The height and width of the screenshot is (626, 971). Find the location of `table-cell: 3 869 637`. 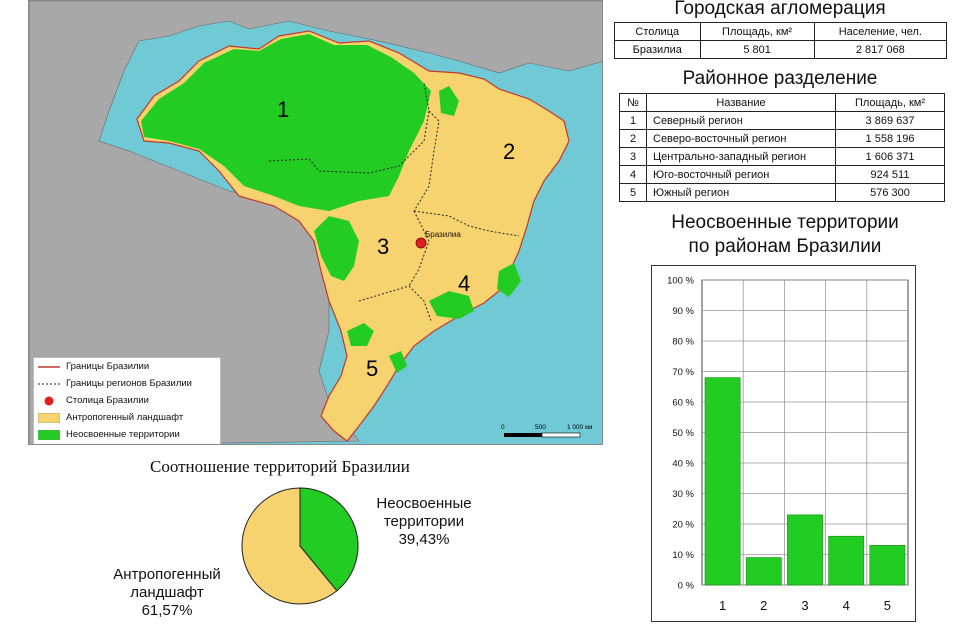

table-cell: 3 869 637 is located at coordinates (890, 120).